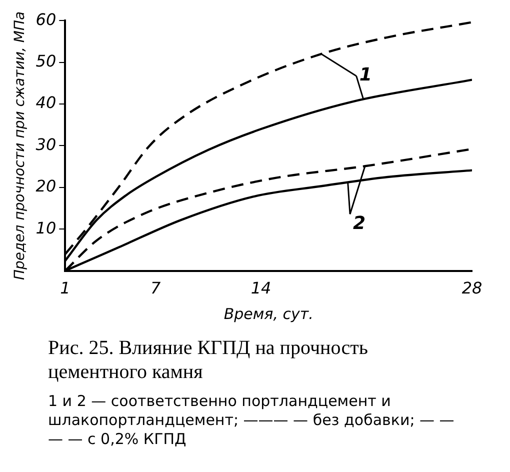 The height and width of the screenshot is (472, 510). What do you see at coordinates (261, 288) in the screenshot?
I see `x-tick-label: 14` at bounding box center [261, 288].